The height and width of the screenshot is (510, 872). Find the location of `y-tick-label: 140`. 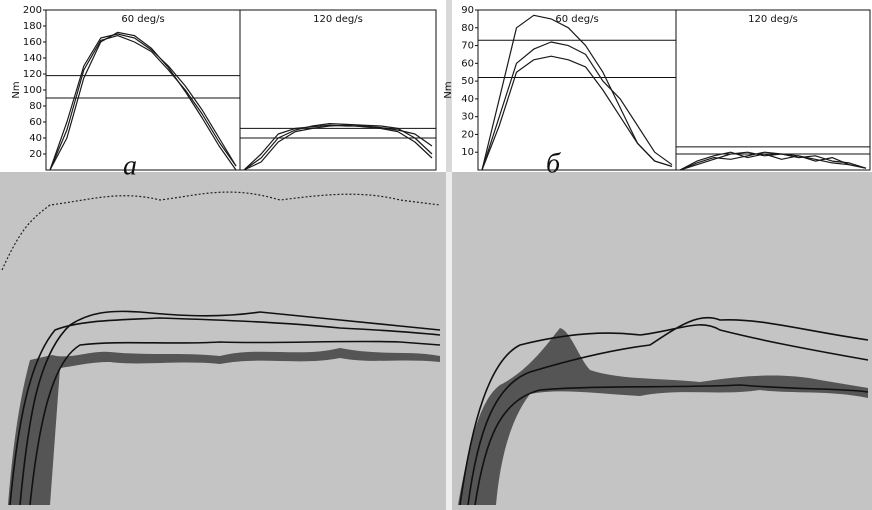

y-tick-label: 140 is located at coordinates (32, 58).